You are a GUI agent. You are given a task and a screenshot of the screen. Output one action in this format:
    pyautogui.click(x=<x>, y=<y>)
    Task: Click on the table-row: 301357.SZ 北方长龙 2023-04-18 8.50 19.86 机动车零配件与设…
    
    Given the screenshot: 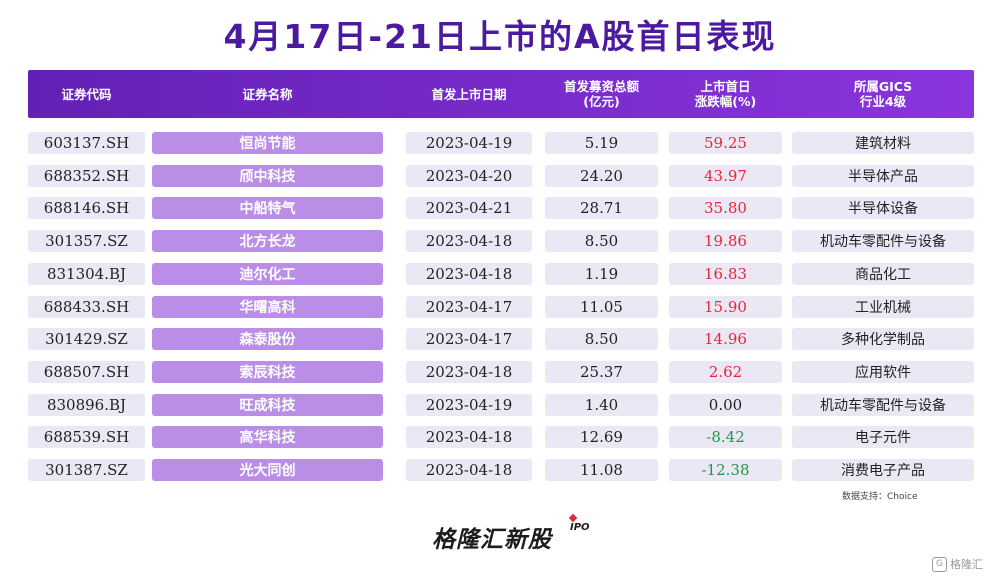 What is the action you would take?
    pyautogui.click(x=501, y=241)
    